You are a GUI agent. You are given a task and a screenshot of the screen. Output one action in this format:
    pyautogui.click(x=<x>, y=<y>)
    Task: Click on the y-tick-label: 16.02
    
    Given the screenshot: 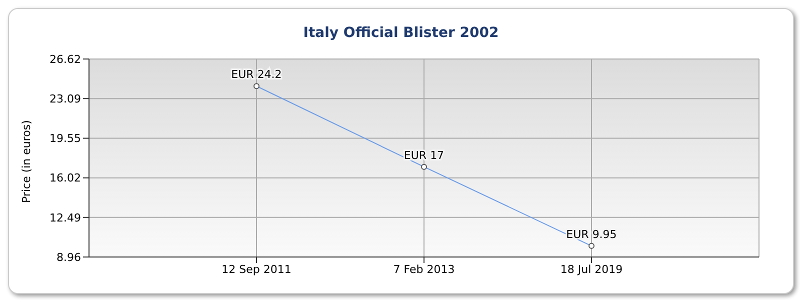 What is the action you would take?
    pyautogui.click(x=65, y=178)
    